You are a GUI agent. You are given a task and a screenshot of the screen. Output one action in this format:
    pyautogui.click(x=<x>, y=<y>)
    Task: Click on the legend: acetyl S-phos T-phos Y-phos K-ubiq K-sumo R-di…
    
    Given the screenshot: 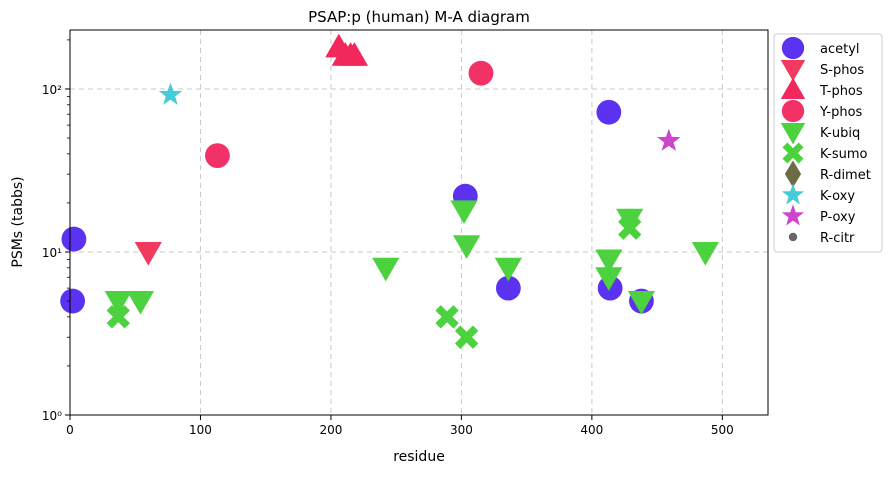 What is the action you would take?
    pyautogui.click(x=828, y=143)
    